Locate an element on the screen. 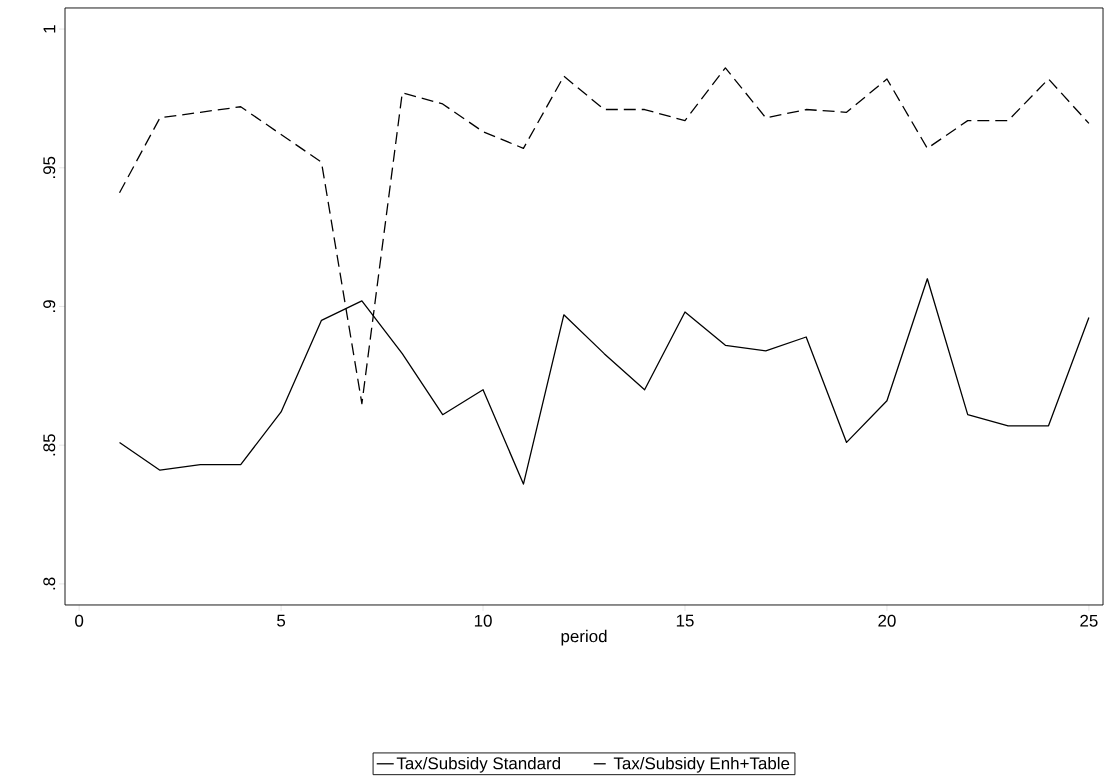 The image size is (1106, 782). x-tick-label: 20 is located at coordinates (887, 620).